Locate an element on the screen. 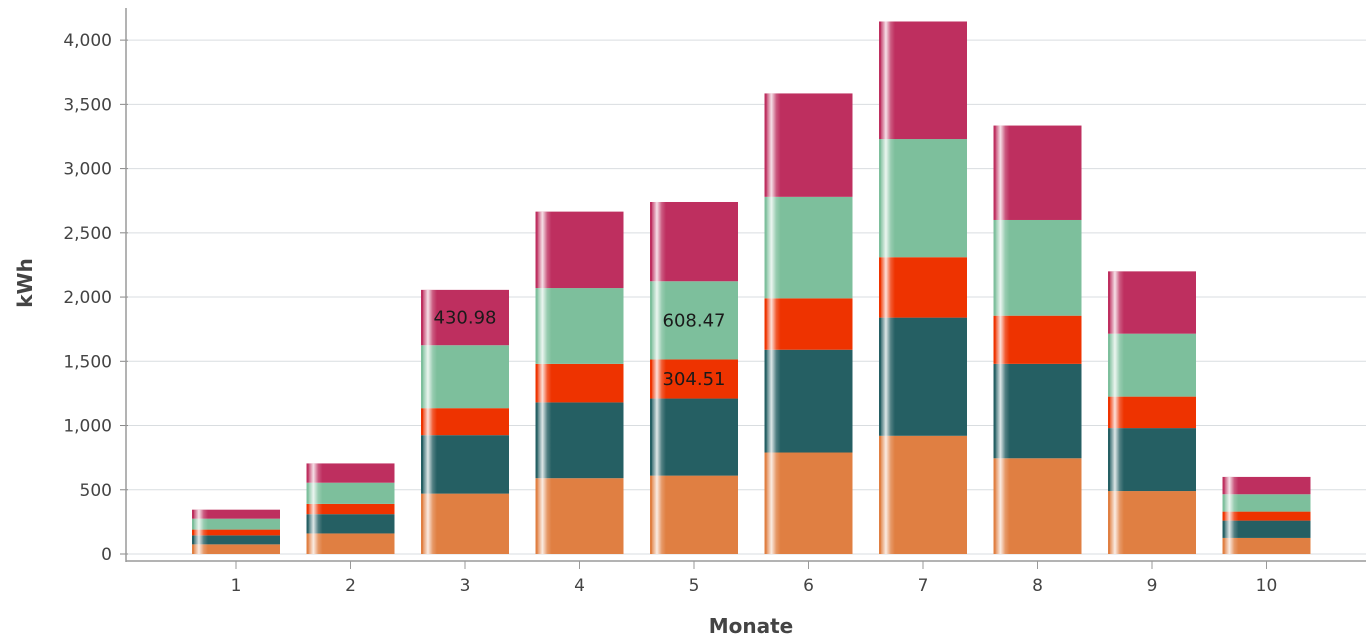 The height and width of the screenshot is (637, 1369). y-tick-label: 1,000 is located at coordinates (87, 427).